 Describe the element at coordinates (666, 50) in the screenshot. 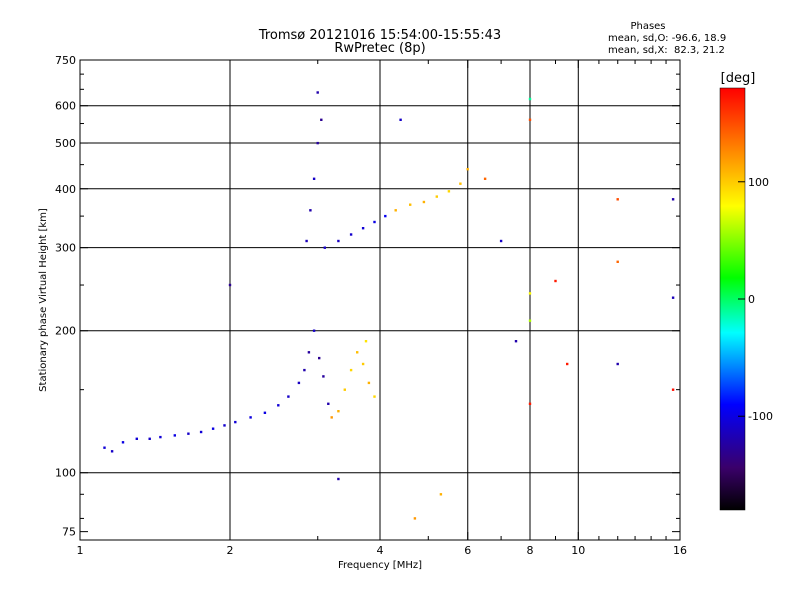

I see `stats-line-x: mean, sd,X: 82.3, 21.2` at that location.